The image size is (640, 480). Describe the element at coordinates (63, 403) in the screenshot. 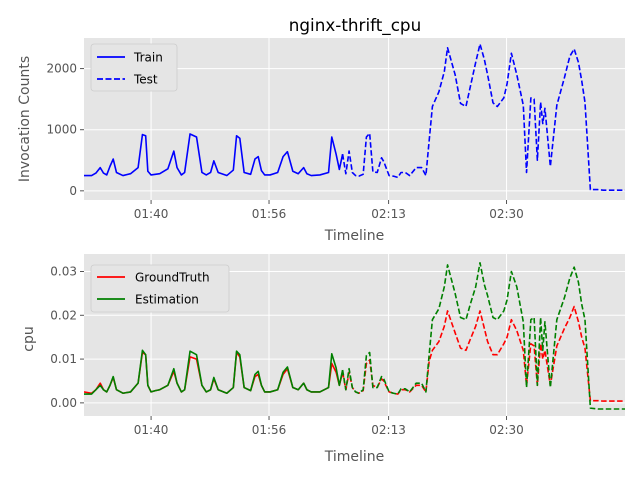

I see `y-tick-label: 0.00` at that location.